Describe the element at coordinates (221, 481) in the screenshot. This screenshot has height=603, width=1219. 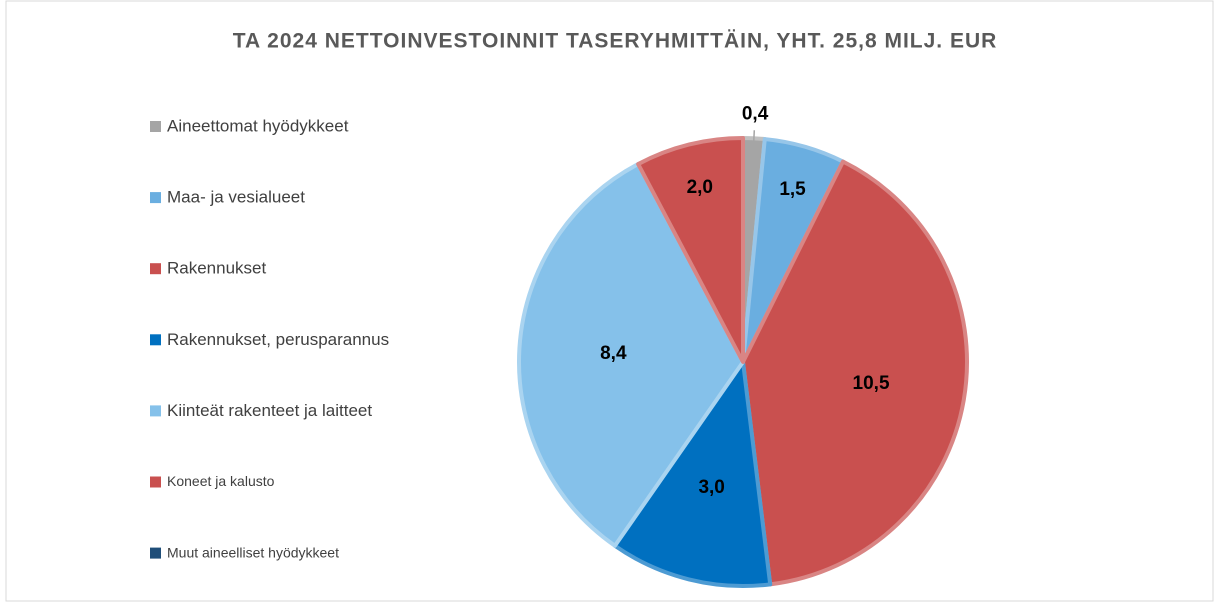
I see `legend-label: Koneet ja kalusto` at that location.